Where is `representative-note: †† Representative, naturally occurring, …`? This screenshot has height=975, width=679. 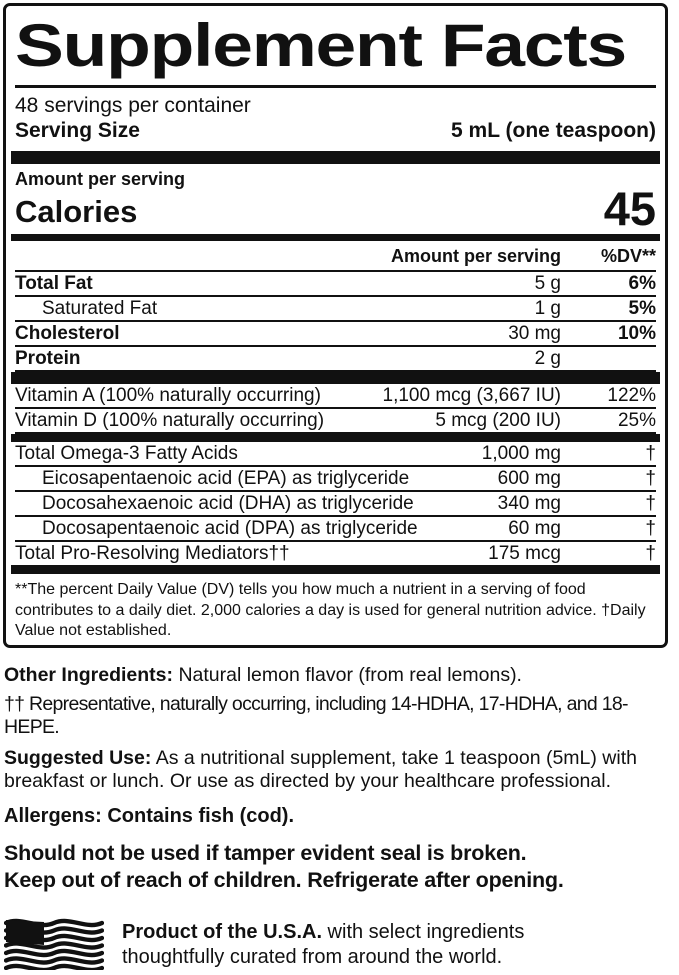
representative-note: †† Representative, naturally occurring, … is located at coordinates (316, 715).